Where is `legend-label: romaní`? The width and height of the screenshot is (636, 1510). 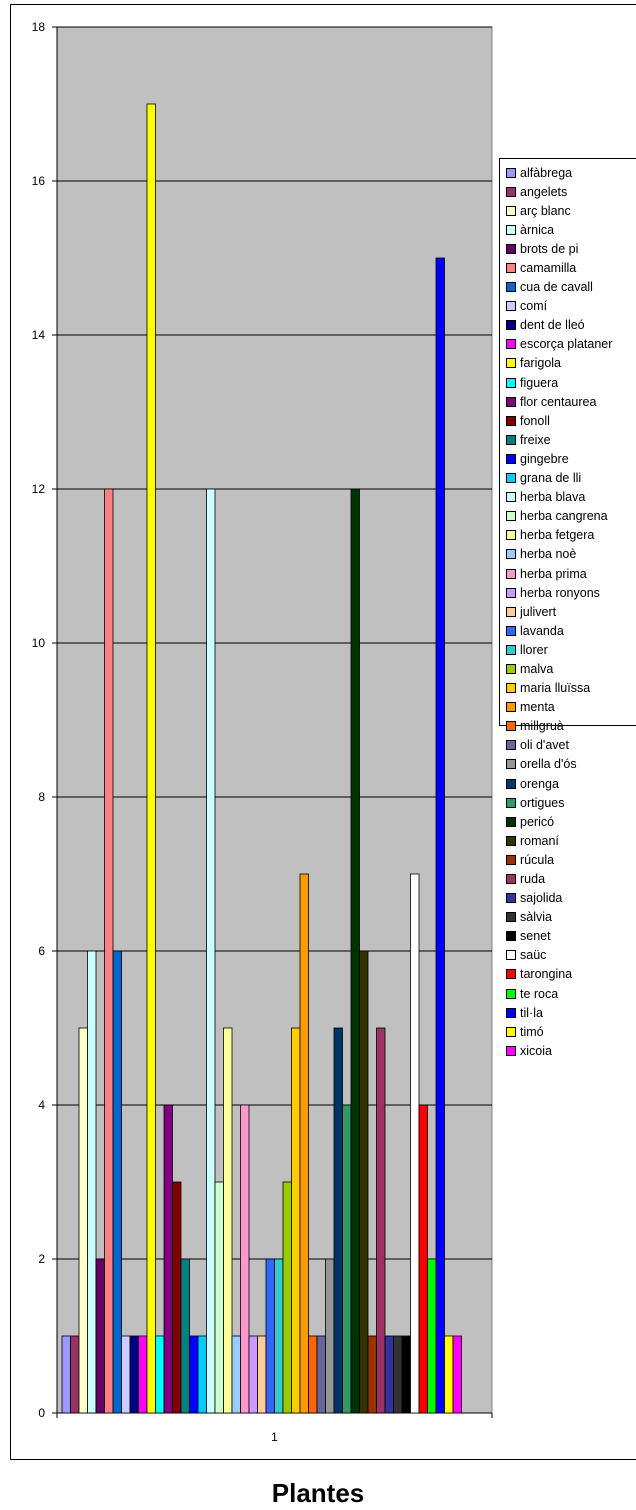 legend-label: romaní is located at coordinates (539, 840).